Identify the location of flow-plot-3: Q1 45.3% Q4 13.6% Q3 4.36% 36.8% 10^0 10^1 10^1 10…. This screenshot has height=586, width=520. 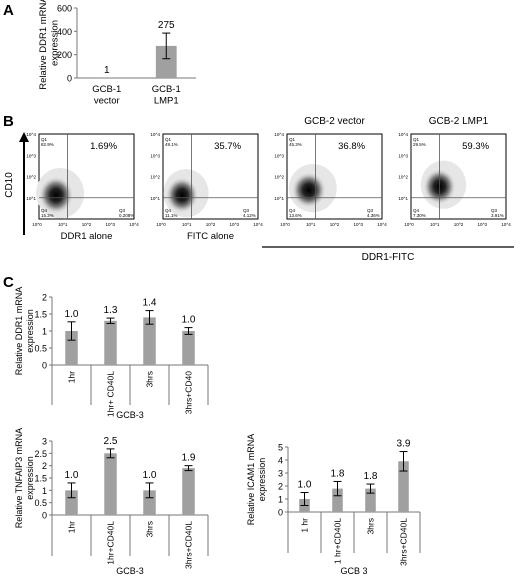
(330, 171).